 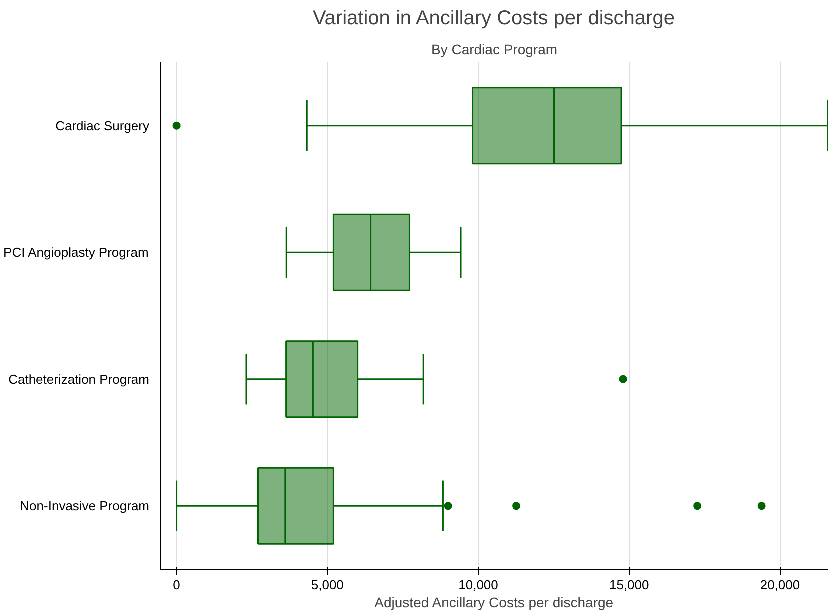 I want to click on y-tick-label: PCI Angioplasty Program, so click(x=76, y=252).